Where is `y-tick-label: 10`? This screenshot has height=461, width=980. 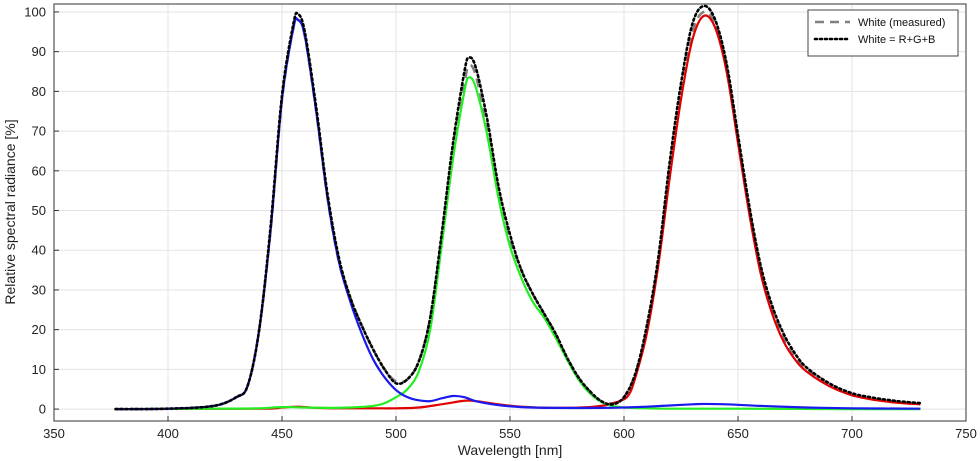 y-tick-label: 10 is located at coordinates (39, 369).